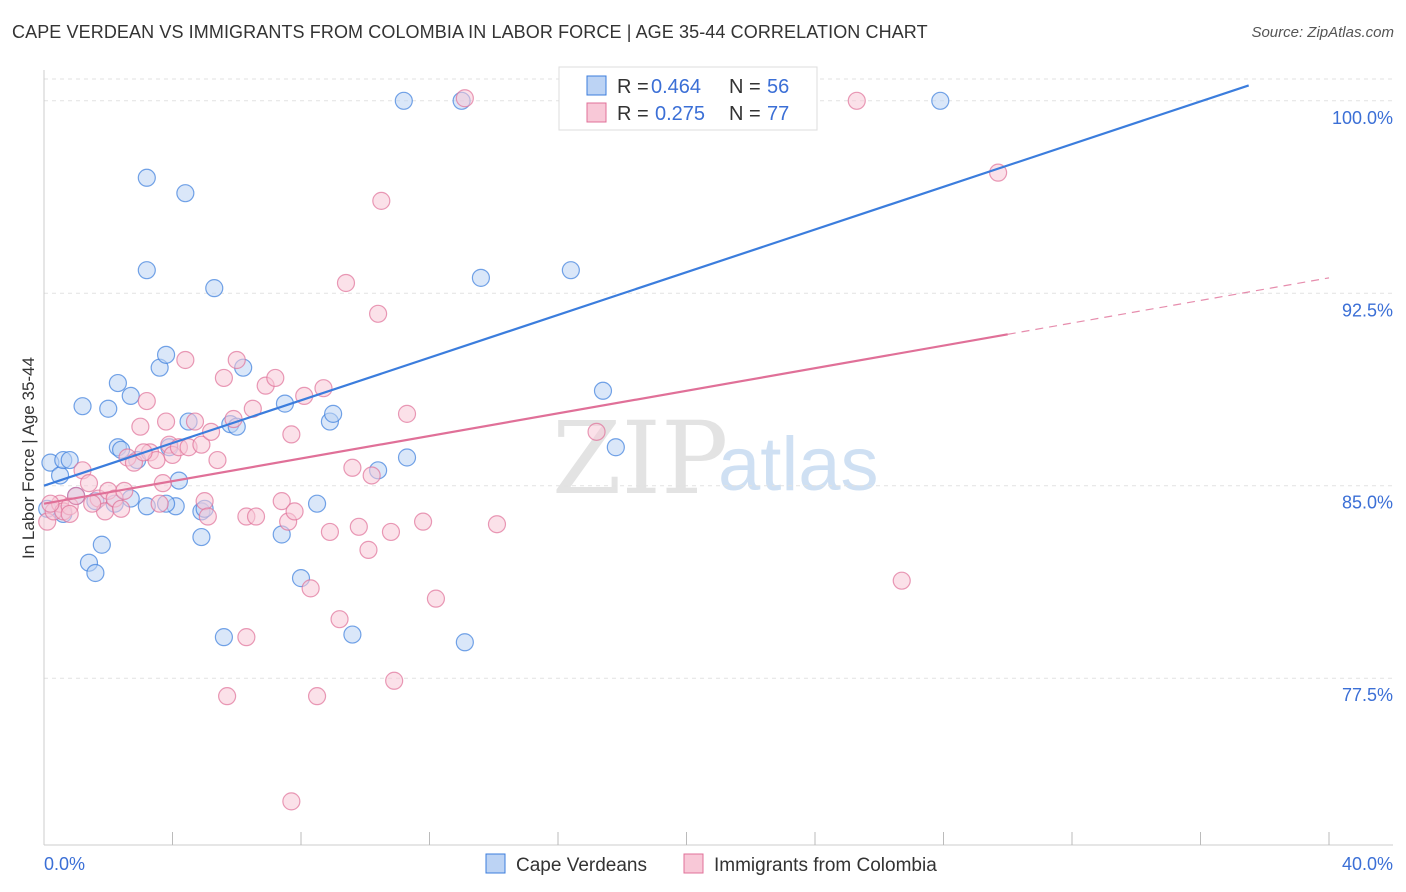 This screenshot has width=1406, height=892. I want to click on y-tick-label-1: 85.0%, so click(1367, 503).